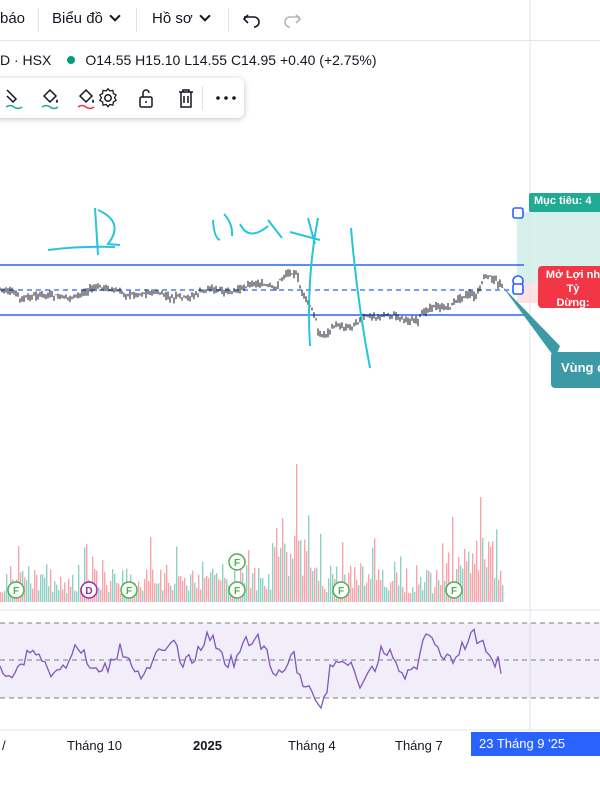 The width and height of the screenshot is (600, 800). I want to click on event-label: F, so click(237, 591).